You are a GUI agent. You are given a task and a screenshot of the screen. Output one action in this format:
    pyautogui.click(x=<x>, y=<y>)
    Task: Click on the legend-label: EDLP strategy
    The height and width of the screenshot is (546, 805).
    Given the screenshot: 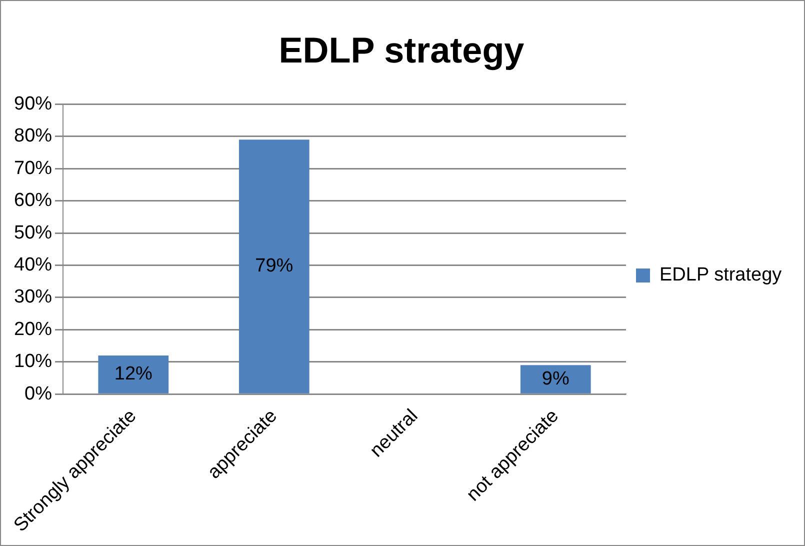 What is the action you would take?
    pyautogui.click(x=721, y=275)
    